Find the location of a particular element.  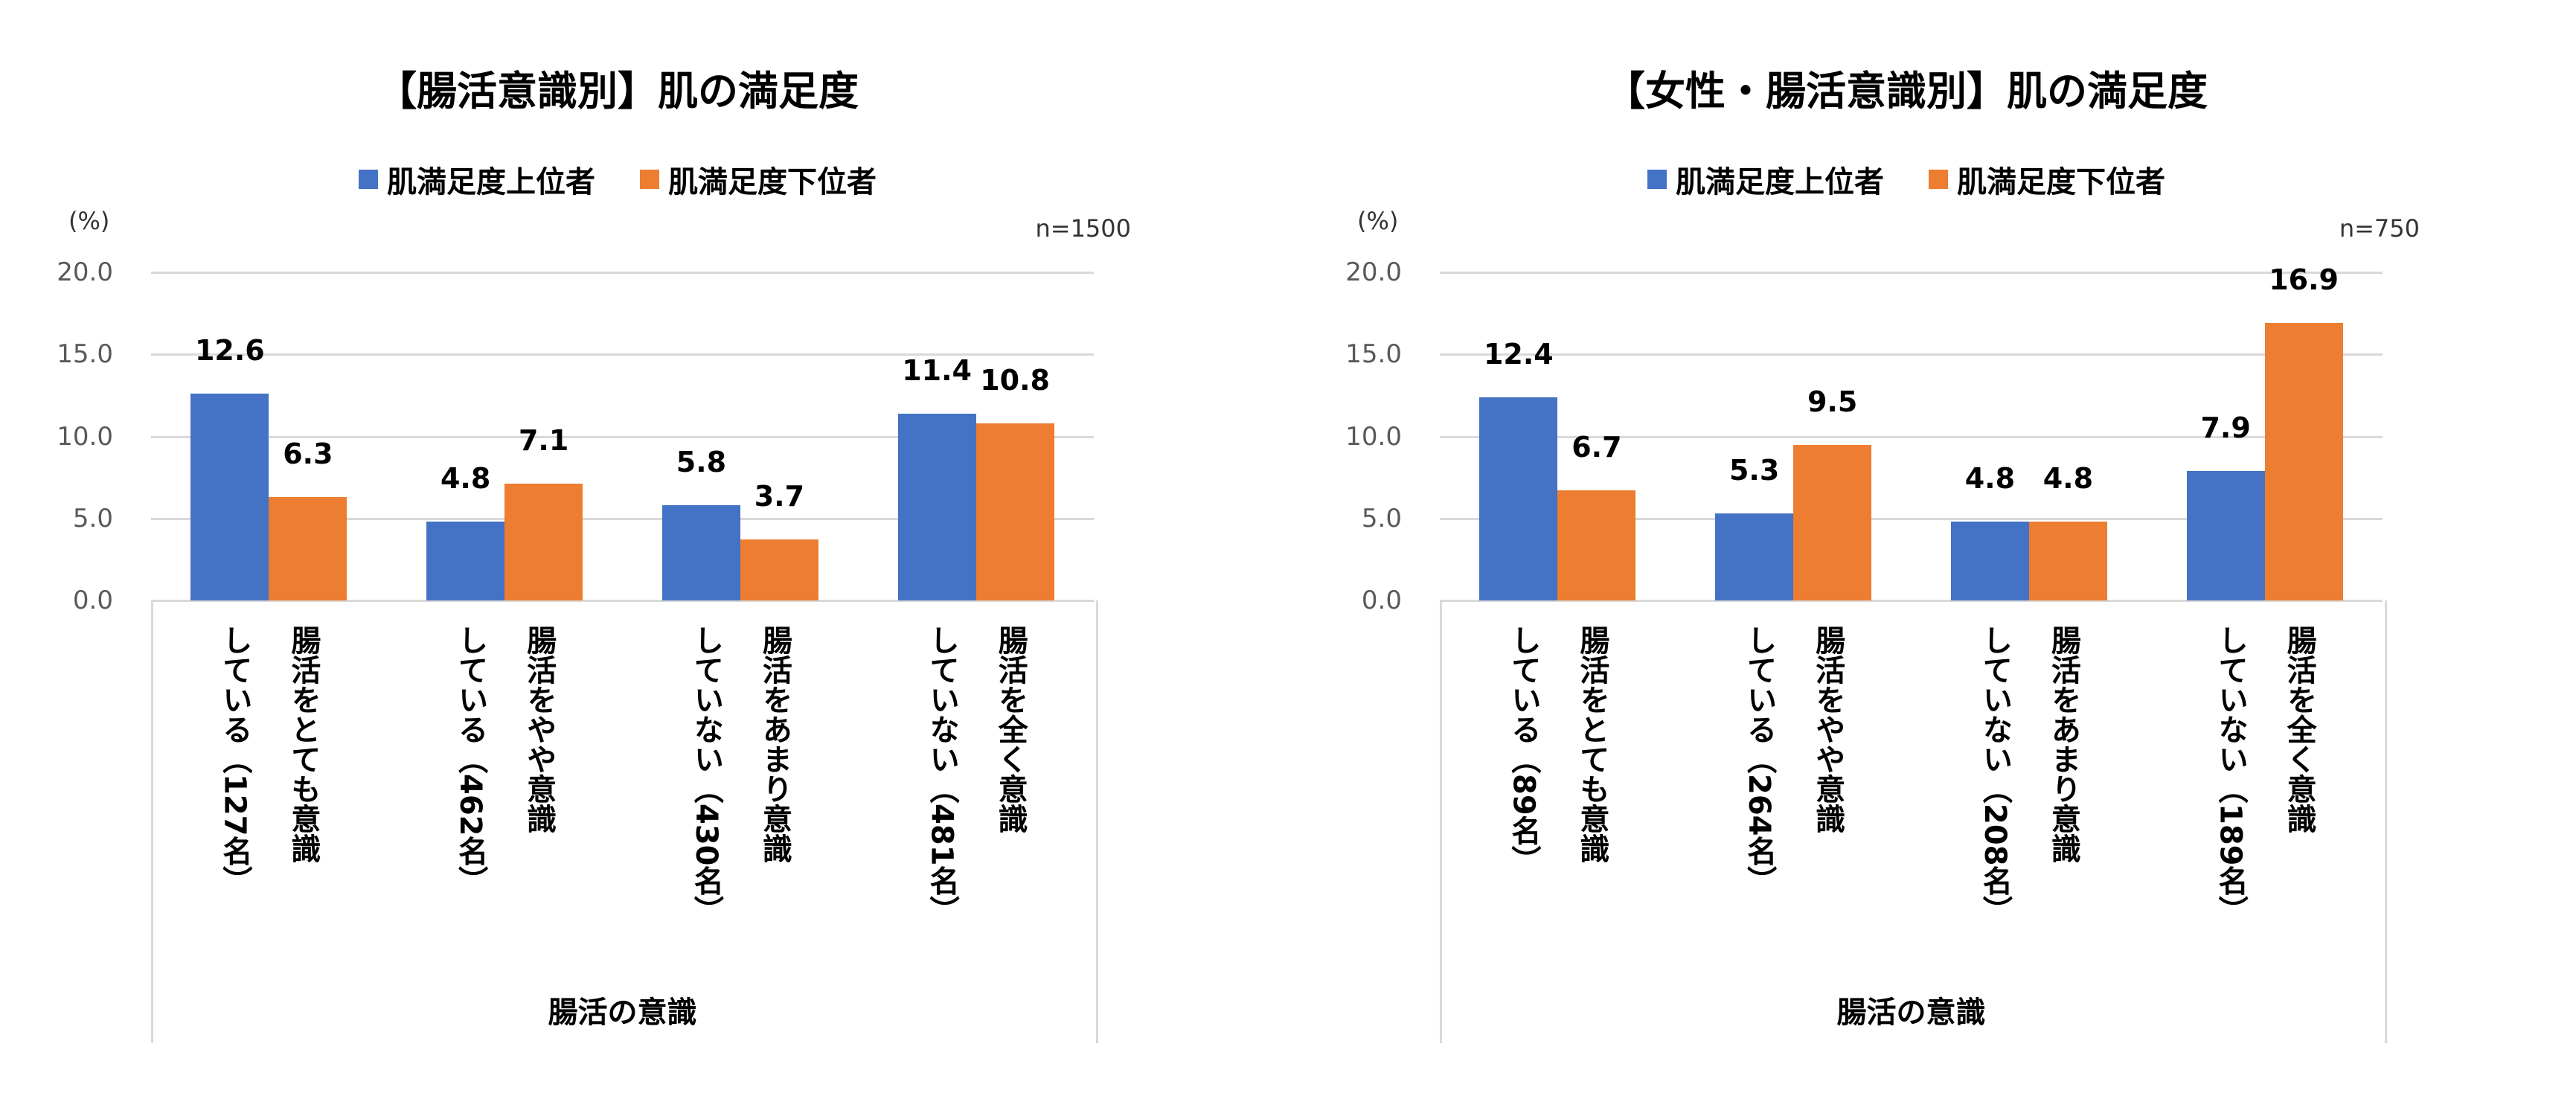

category-label: 腸活をやや意識 している（462名） is located at coordinates (505, 760).